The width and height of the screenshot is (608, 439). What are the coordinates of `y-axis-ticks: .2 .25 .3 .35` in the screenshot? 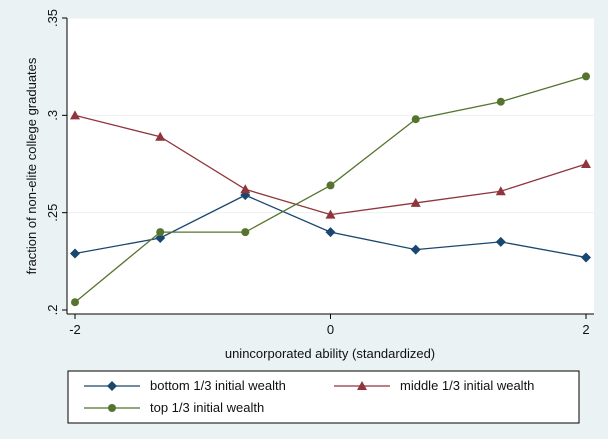 It's located at (56, 162).